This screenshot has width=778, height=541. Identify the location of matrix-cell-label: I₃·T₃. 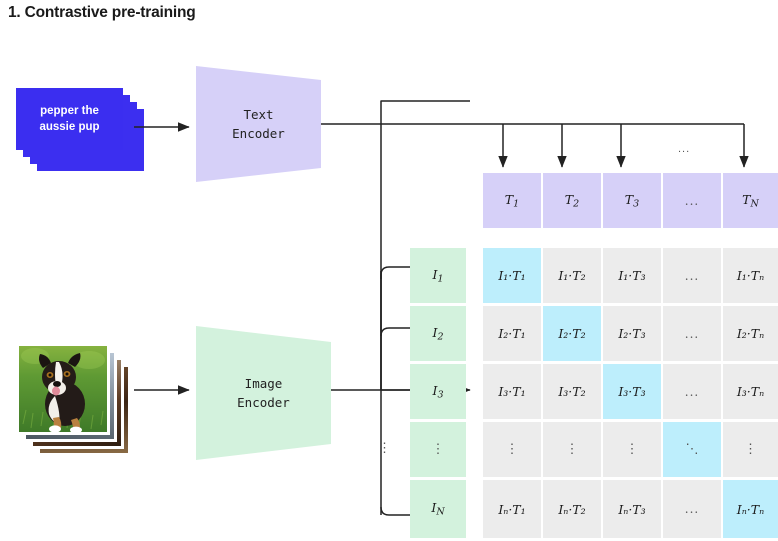
(632, 391).